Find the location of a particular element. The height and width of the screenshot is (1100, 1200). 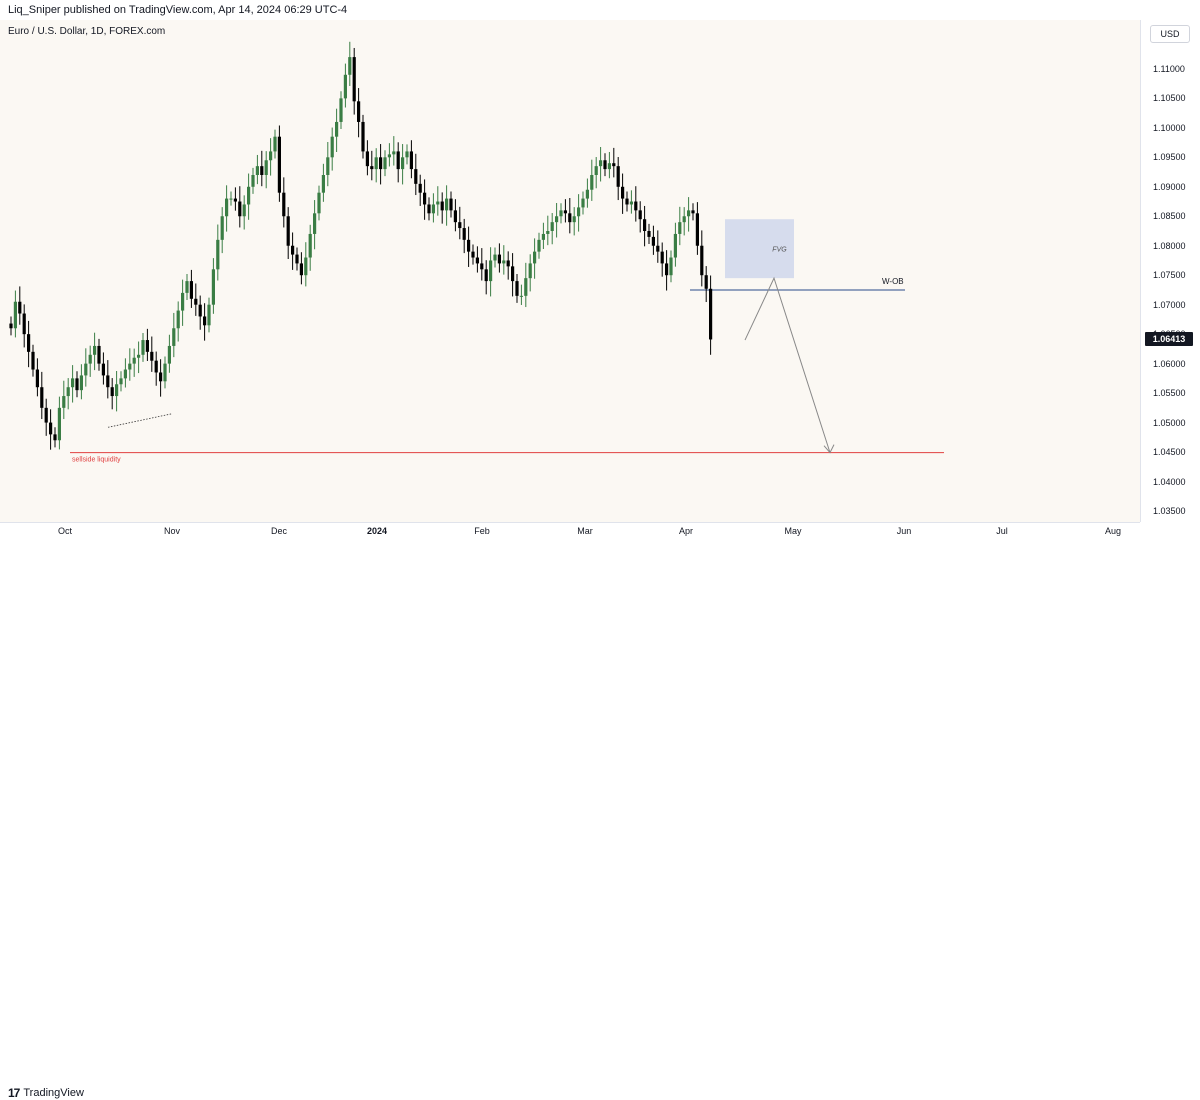

price-tick-label: 1.04000 is located at coordinates (1169, 481).